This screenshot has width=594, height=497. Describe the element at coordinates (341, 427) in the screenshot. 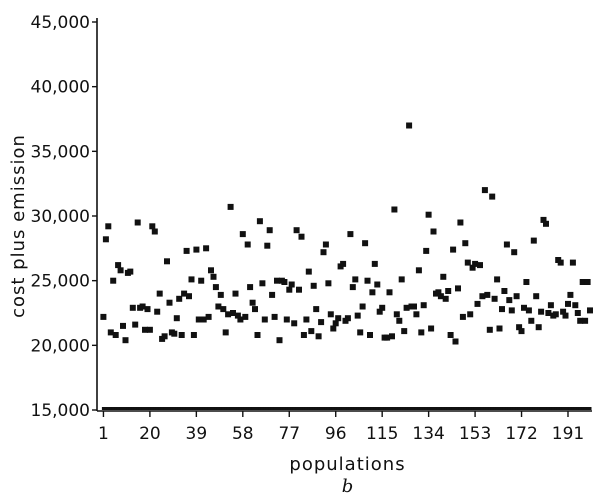

I see `x-ticks: 1 20 39 58 77 96 115 134 153 172 191` at that location.